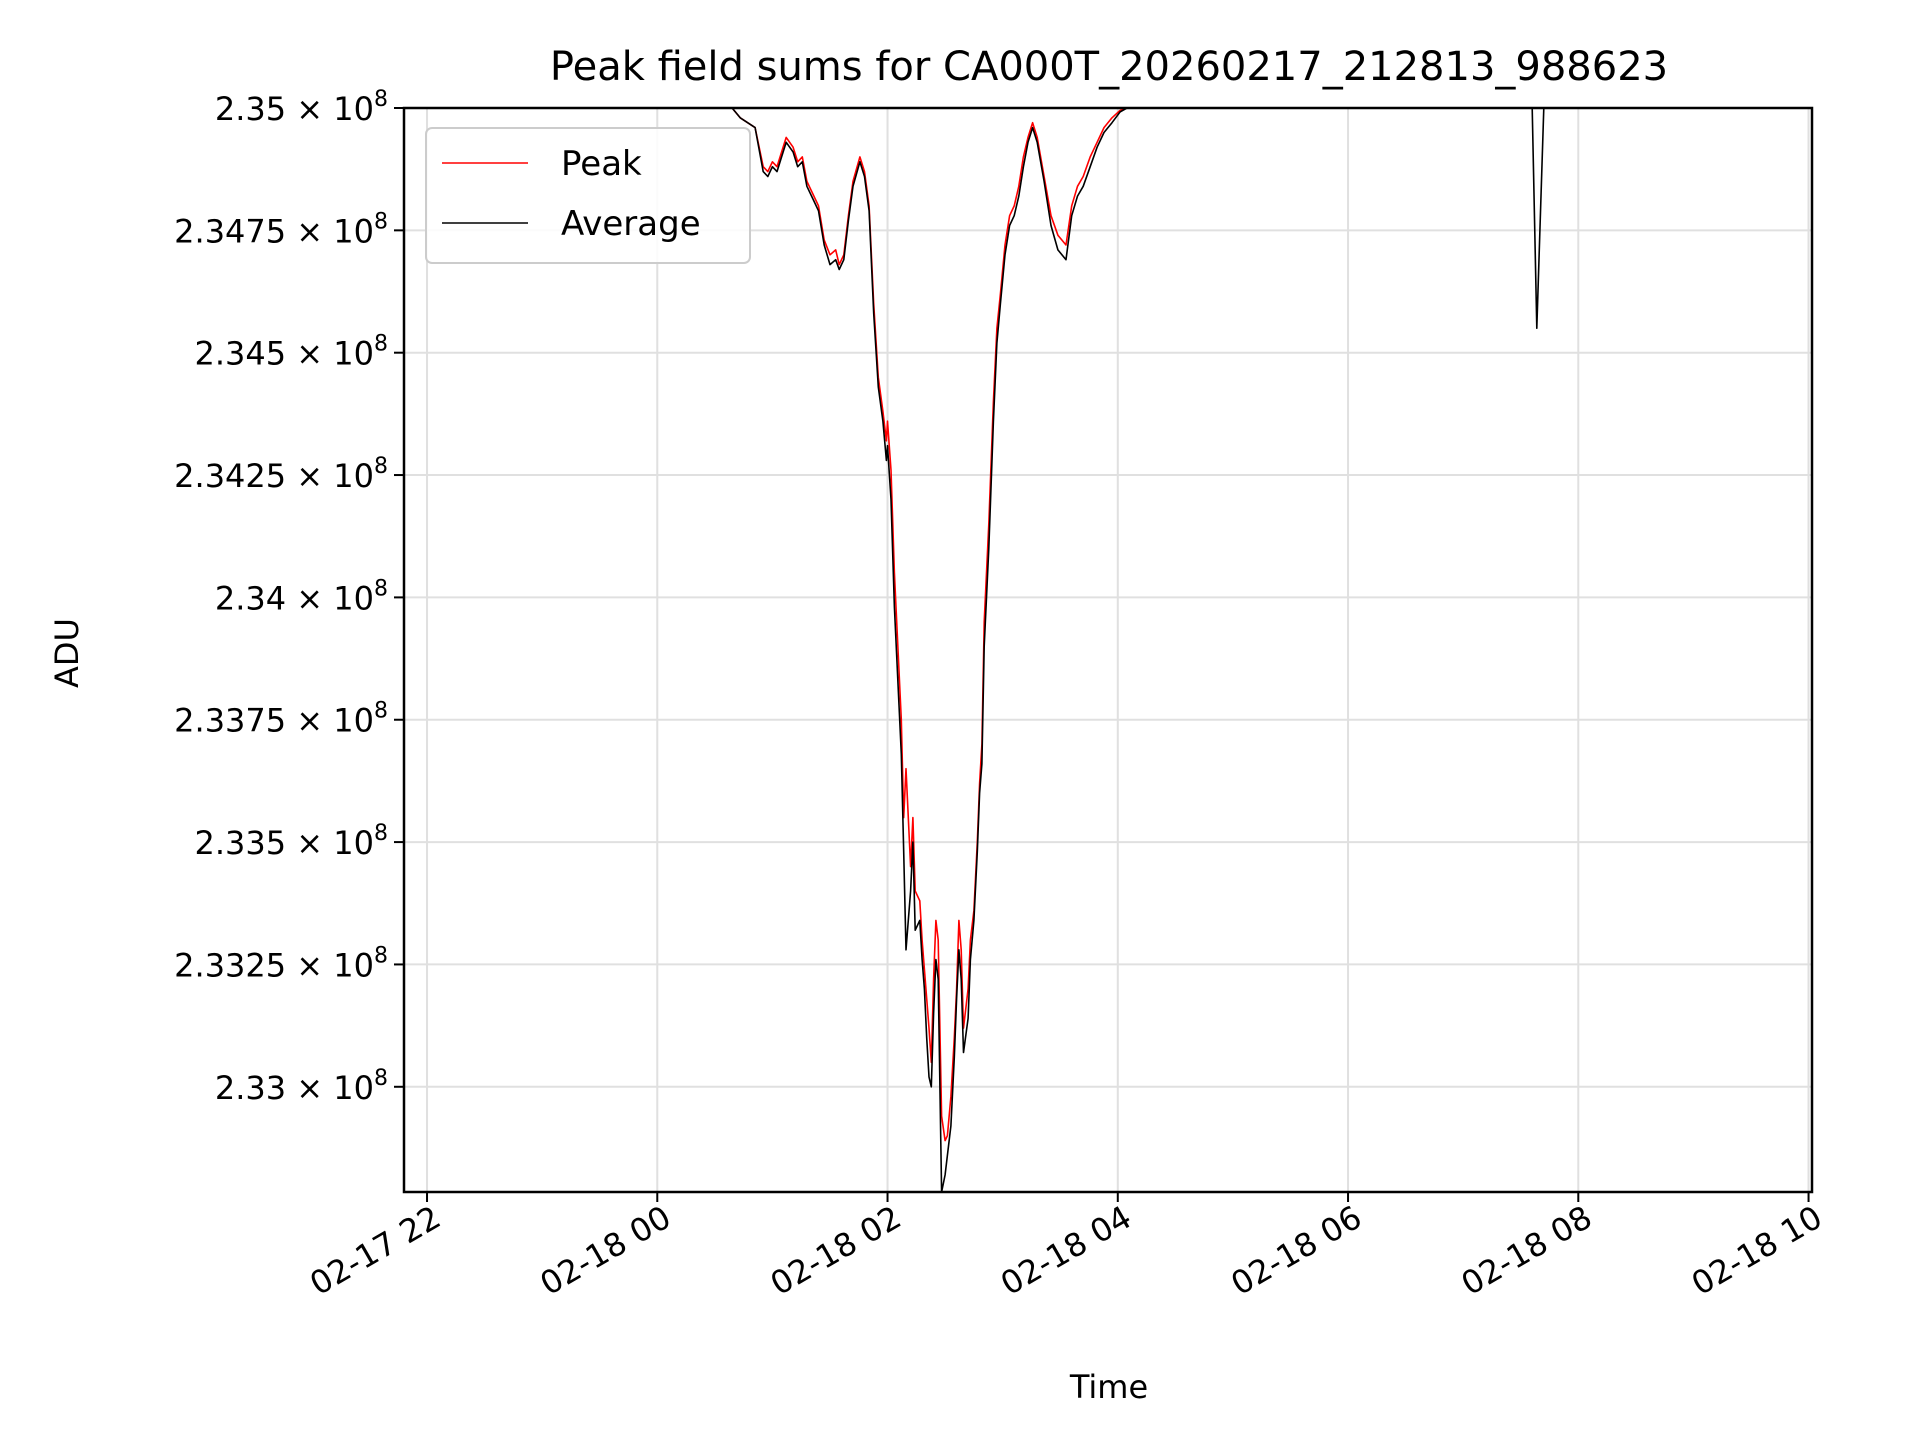 This screenshot has height=1440, width=1920. I want to click on y-tick-label: 2.3425 × 108, so click(281, 474).